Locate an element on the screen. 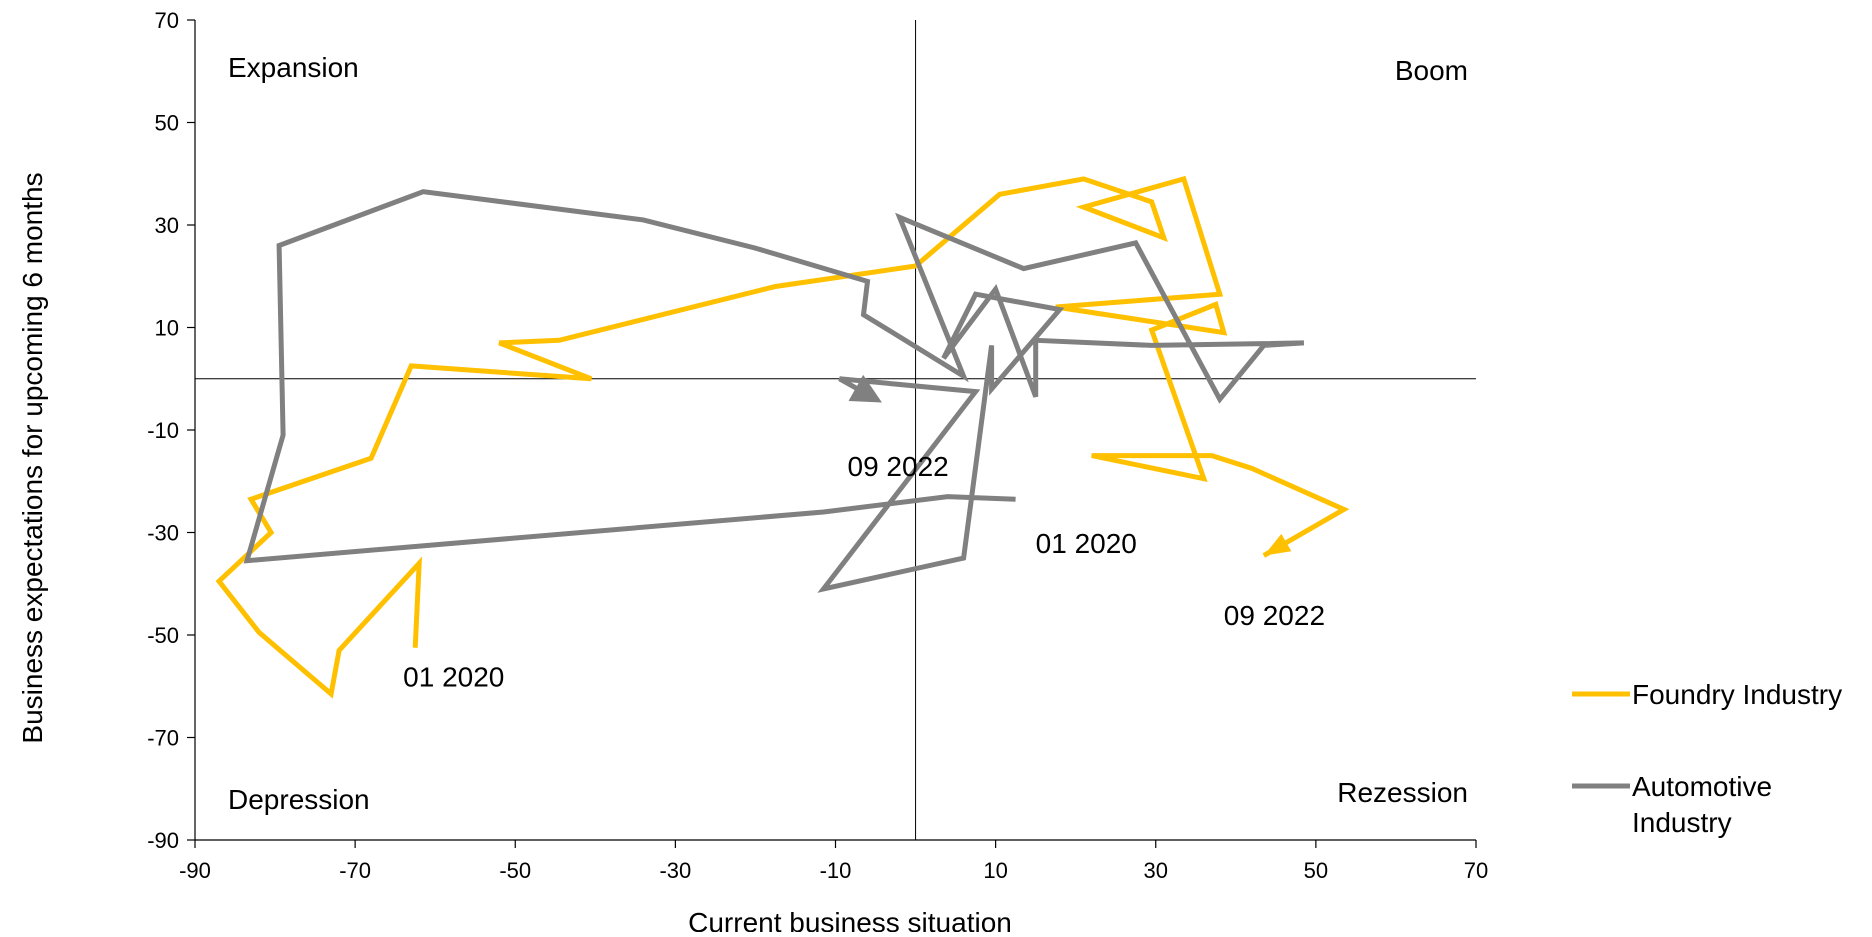 The width and height of the screenshot is (1872, 937). quadrant-label-top-right: Boom is located at coordinates (1431, 70).